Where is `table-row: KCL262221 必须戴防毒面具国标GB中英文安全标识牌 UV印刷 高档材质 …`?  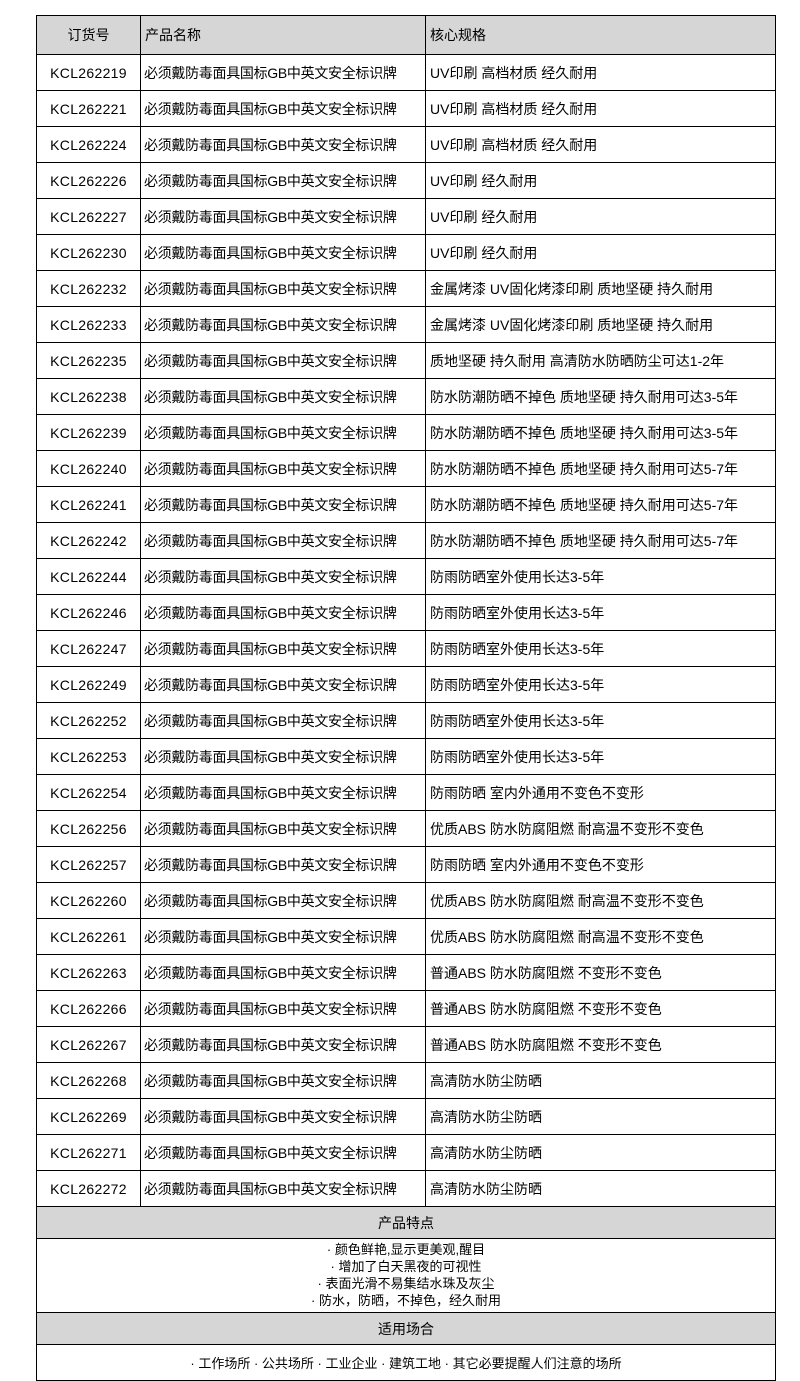
table-row: KCL262221 必须戴防毒面具国标GB中英文安全标识牌 UV印刷 高档材质 … is located at coordinates (406, 108).